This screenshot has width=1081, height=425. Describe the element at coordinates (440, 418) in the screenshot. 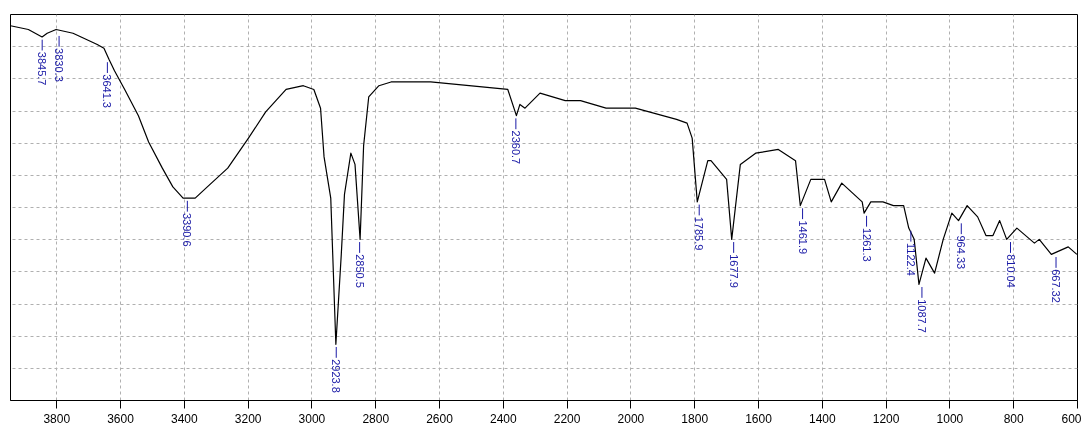

I see `x-tick-label: 2600` at that location.